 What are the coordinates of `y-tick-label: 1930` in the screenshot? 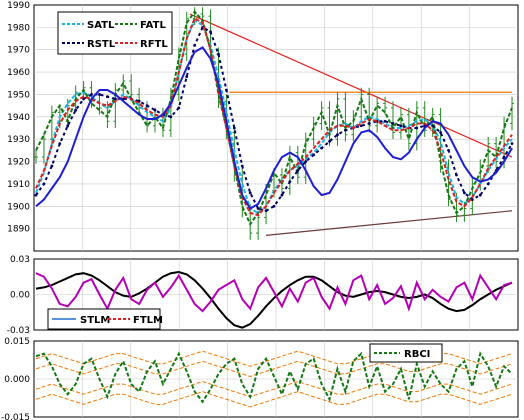 It's located at (18, 140).